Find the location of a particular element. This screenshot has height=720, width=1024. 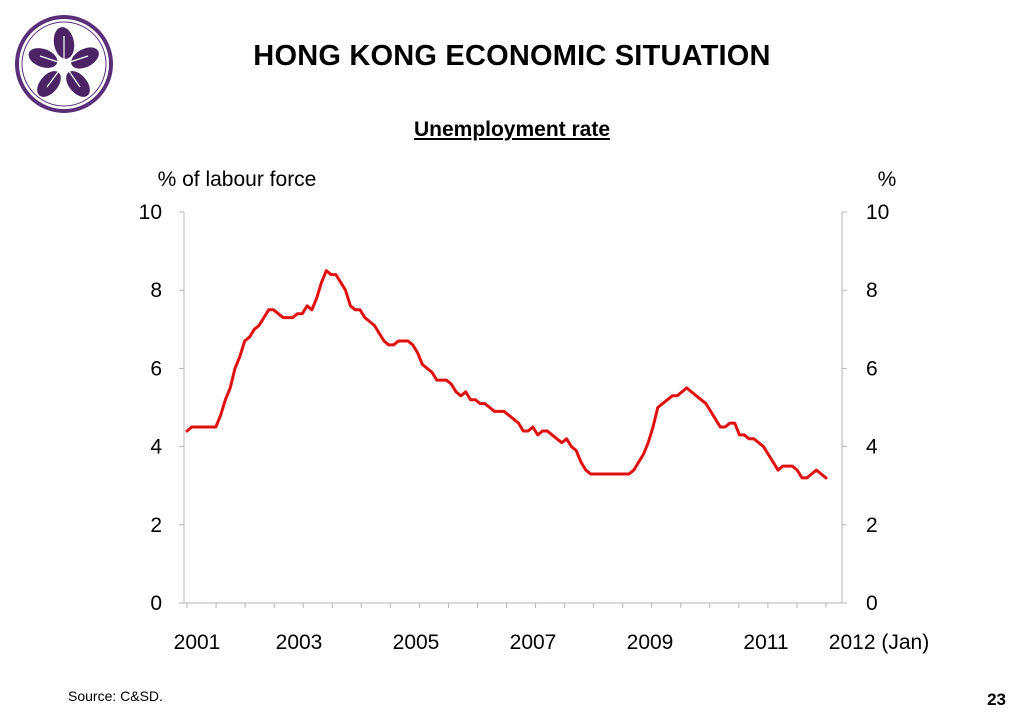

right-y-tick-label: 2 is located at coordinates (872, 525).